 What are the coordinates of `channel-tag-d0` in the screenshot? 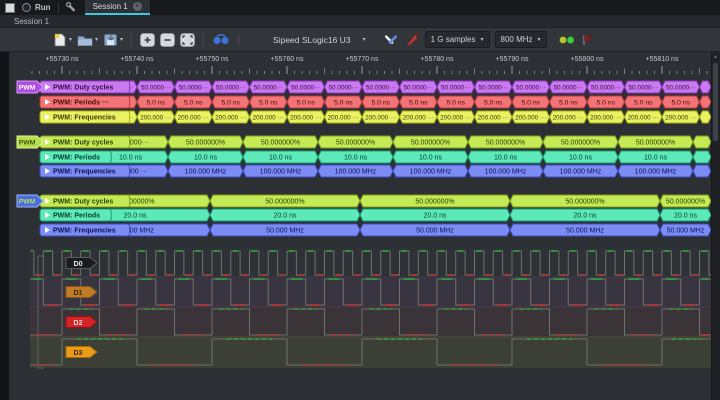 It's located at (81, 263).